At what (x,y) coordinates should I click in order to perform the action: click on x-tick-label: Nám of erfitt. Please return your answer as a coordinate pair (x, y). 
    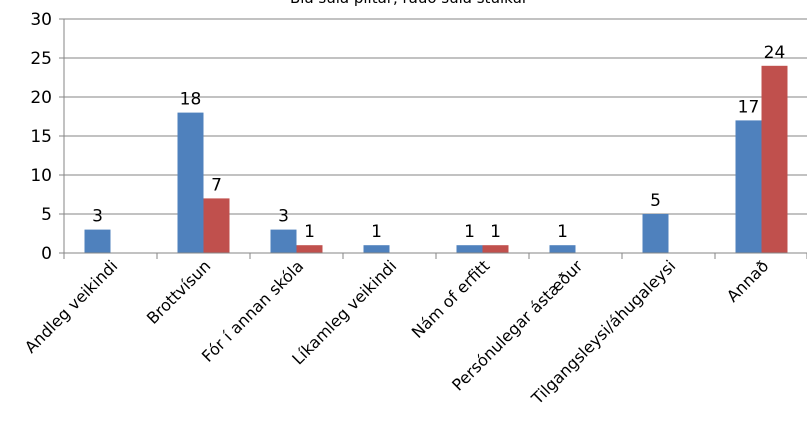
    Looking at the image, I should click on (451, 299).